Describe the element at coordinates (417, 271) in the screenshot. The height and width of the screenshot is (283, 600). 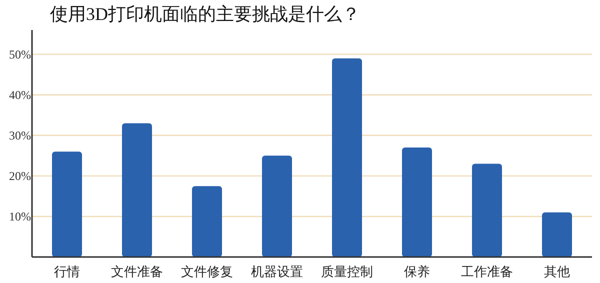
I see `x-tick-label: 保养` at that location.